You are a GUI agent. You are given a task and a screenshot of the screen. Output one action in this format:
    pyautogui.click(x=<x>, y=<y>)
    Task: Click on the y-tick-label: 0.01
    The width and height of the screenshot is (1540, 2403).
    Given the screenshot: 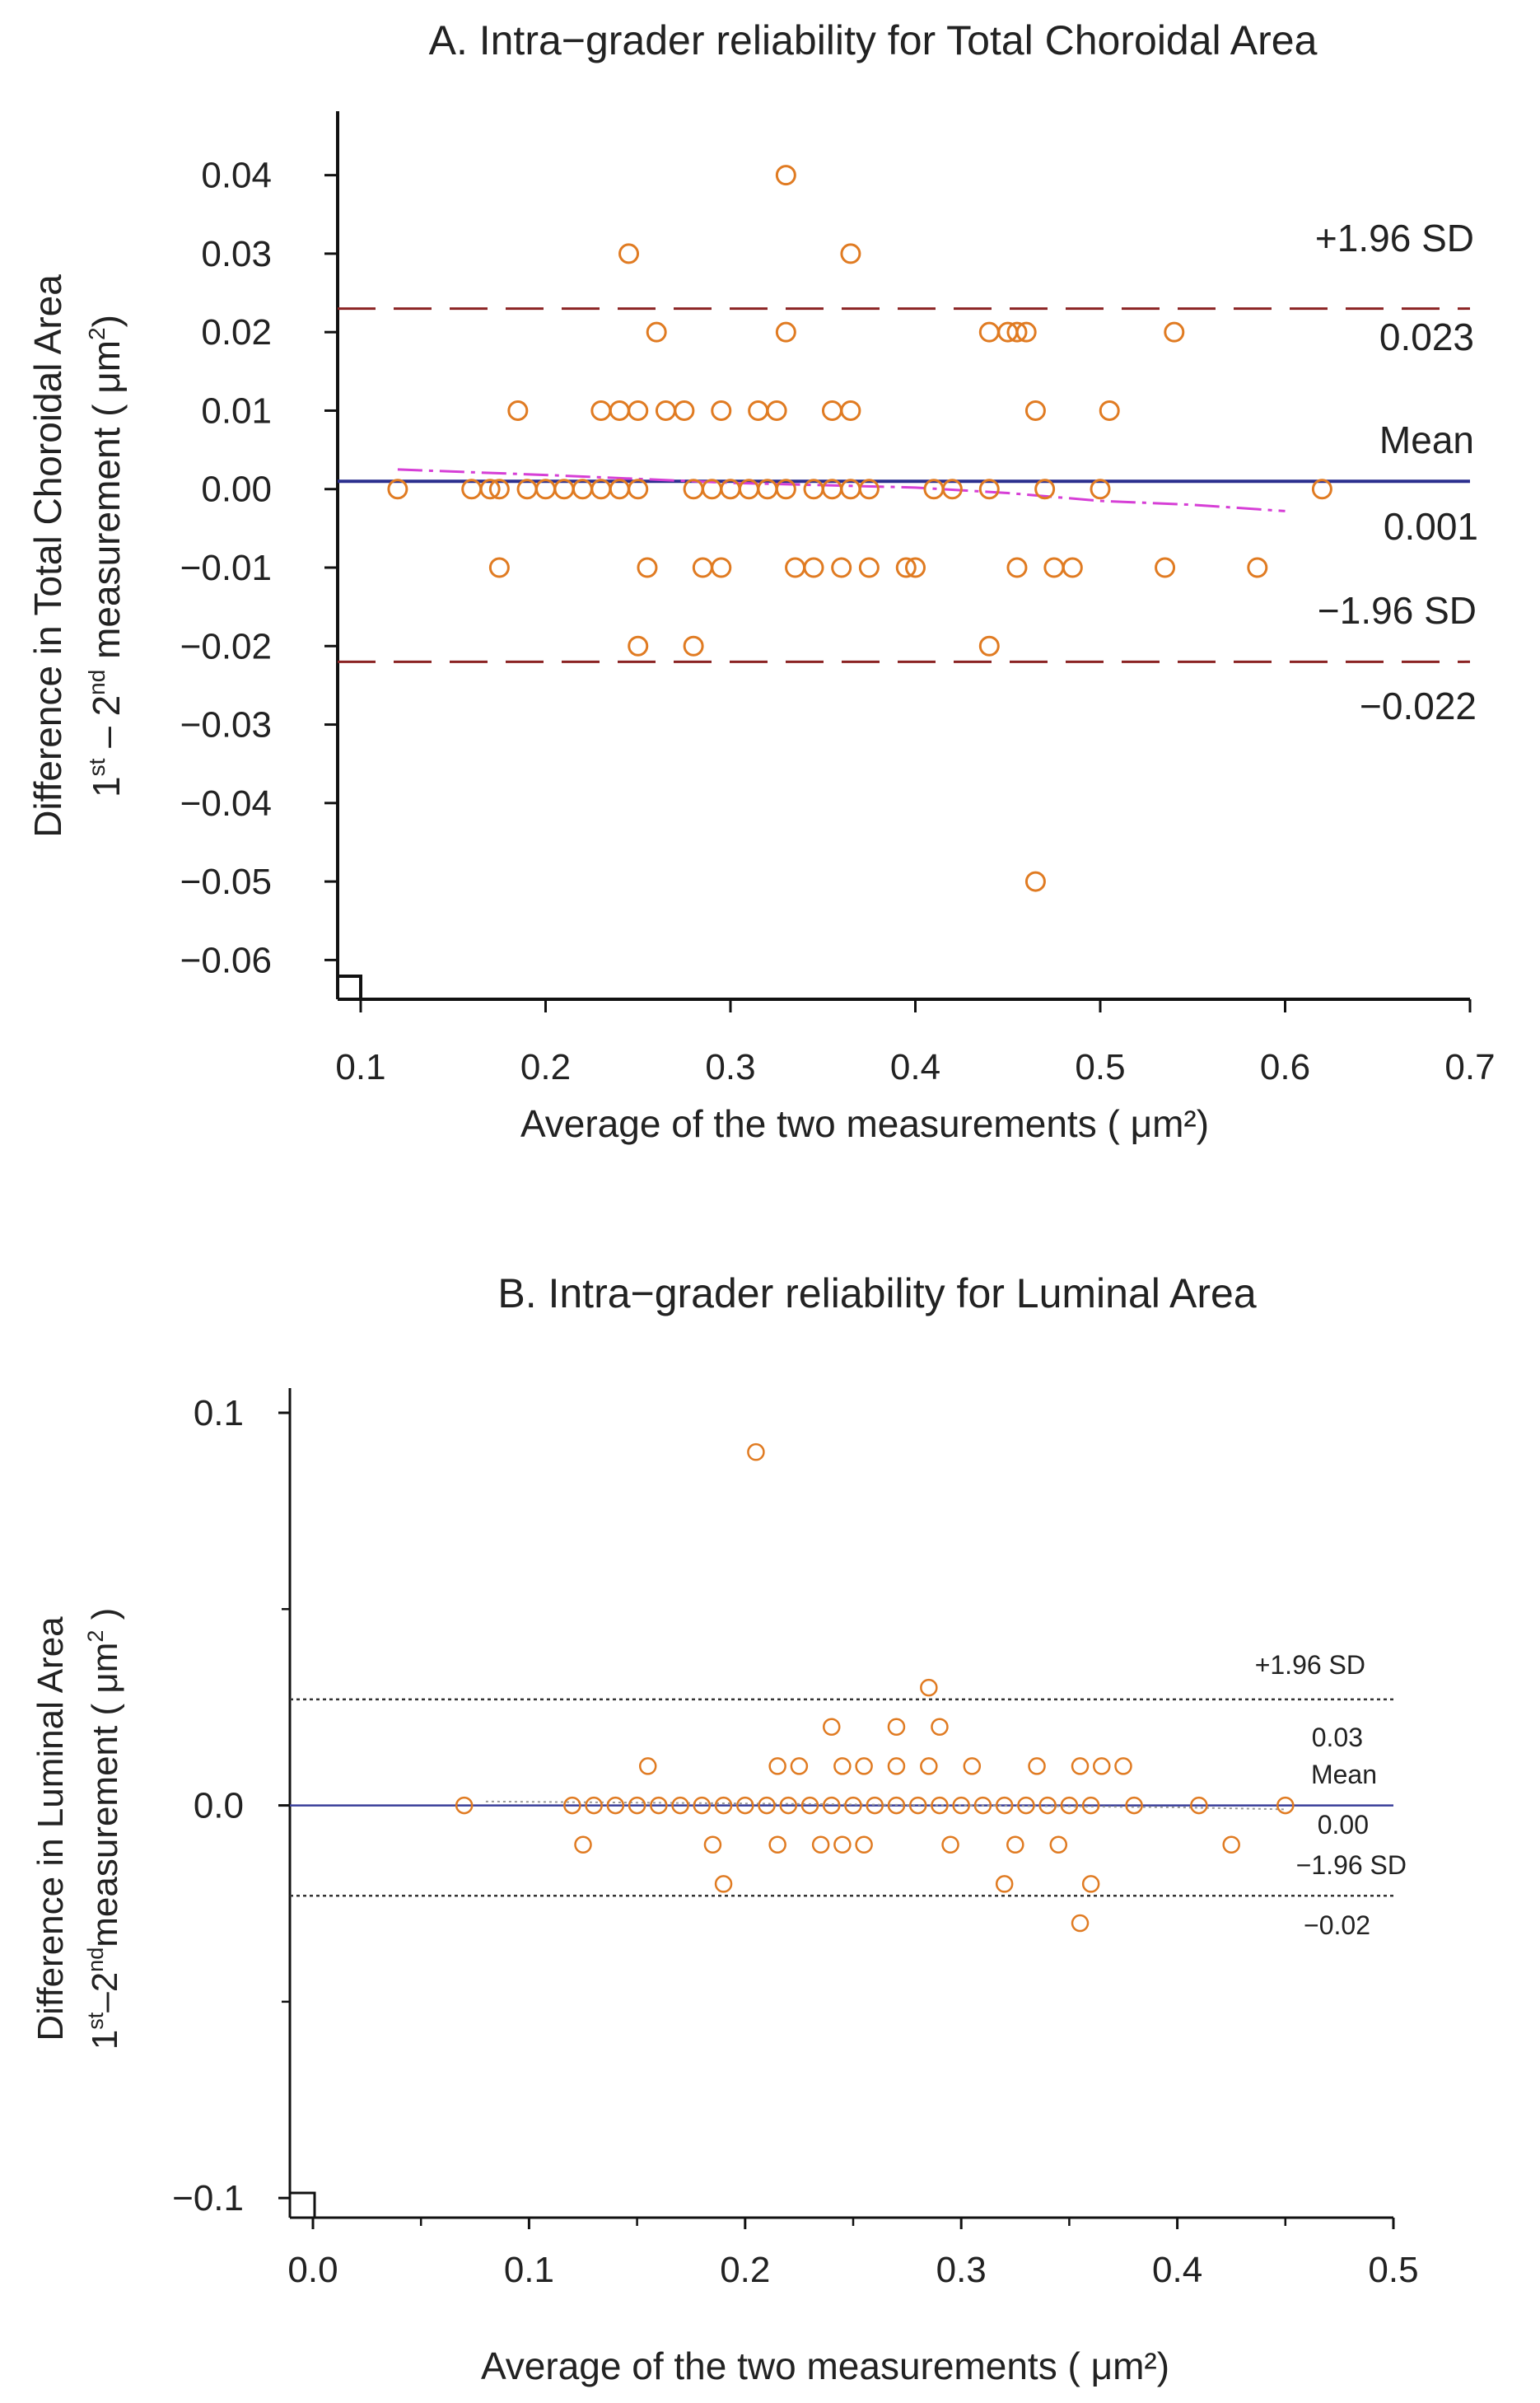 What is the action you would take?
    pyautogui.click(x=236, y=410)
    